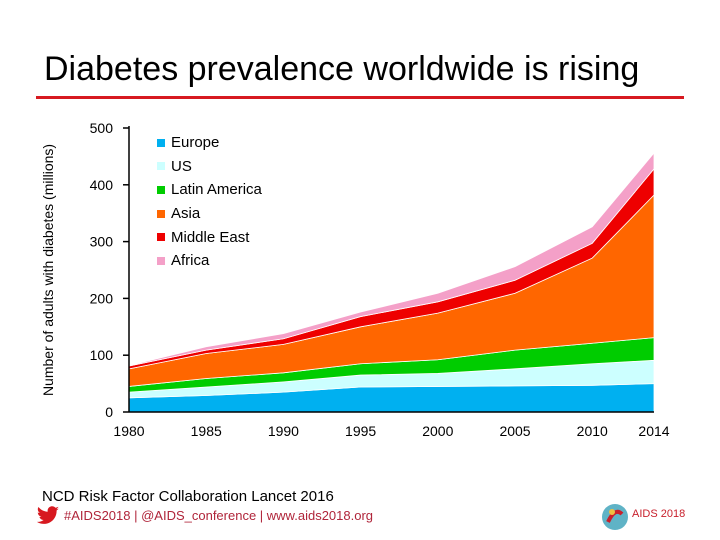  What do you see at coordinates (342, 69) in the screenshot?
I see `slide-title: Diabetes prevalence worldwide is rising` at bounding box center [342, 69].